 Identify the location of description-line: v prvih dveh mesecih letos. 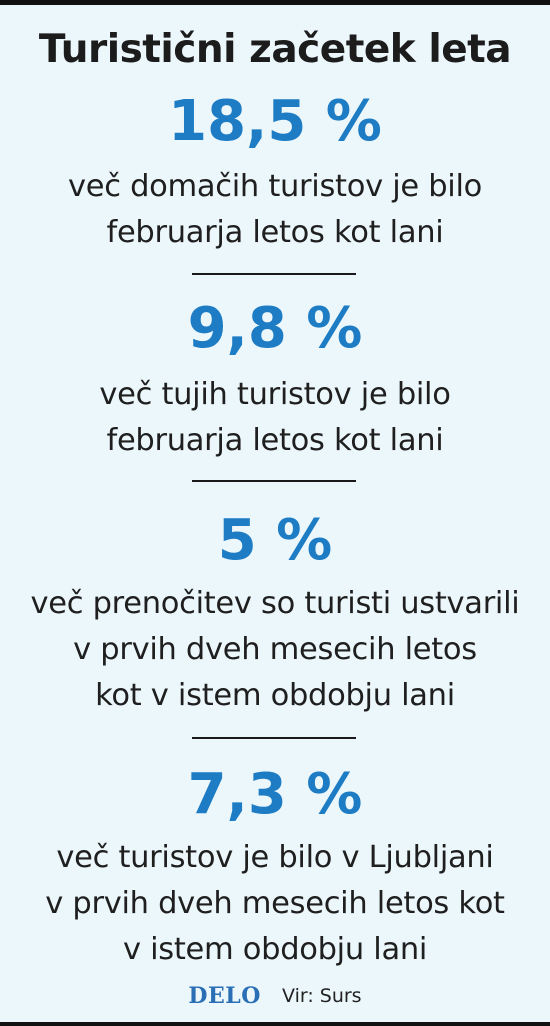
(275, 649).